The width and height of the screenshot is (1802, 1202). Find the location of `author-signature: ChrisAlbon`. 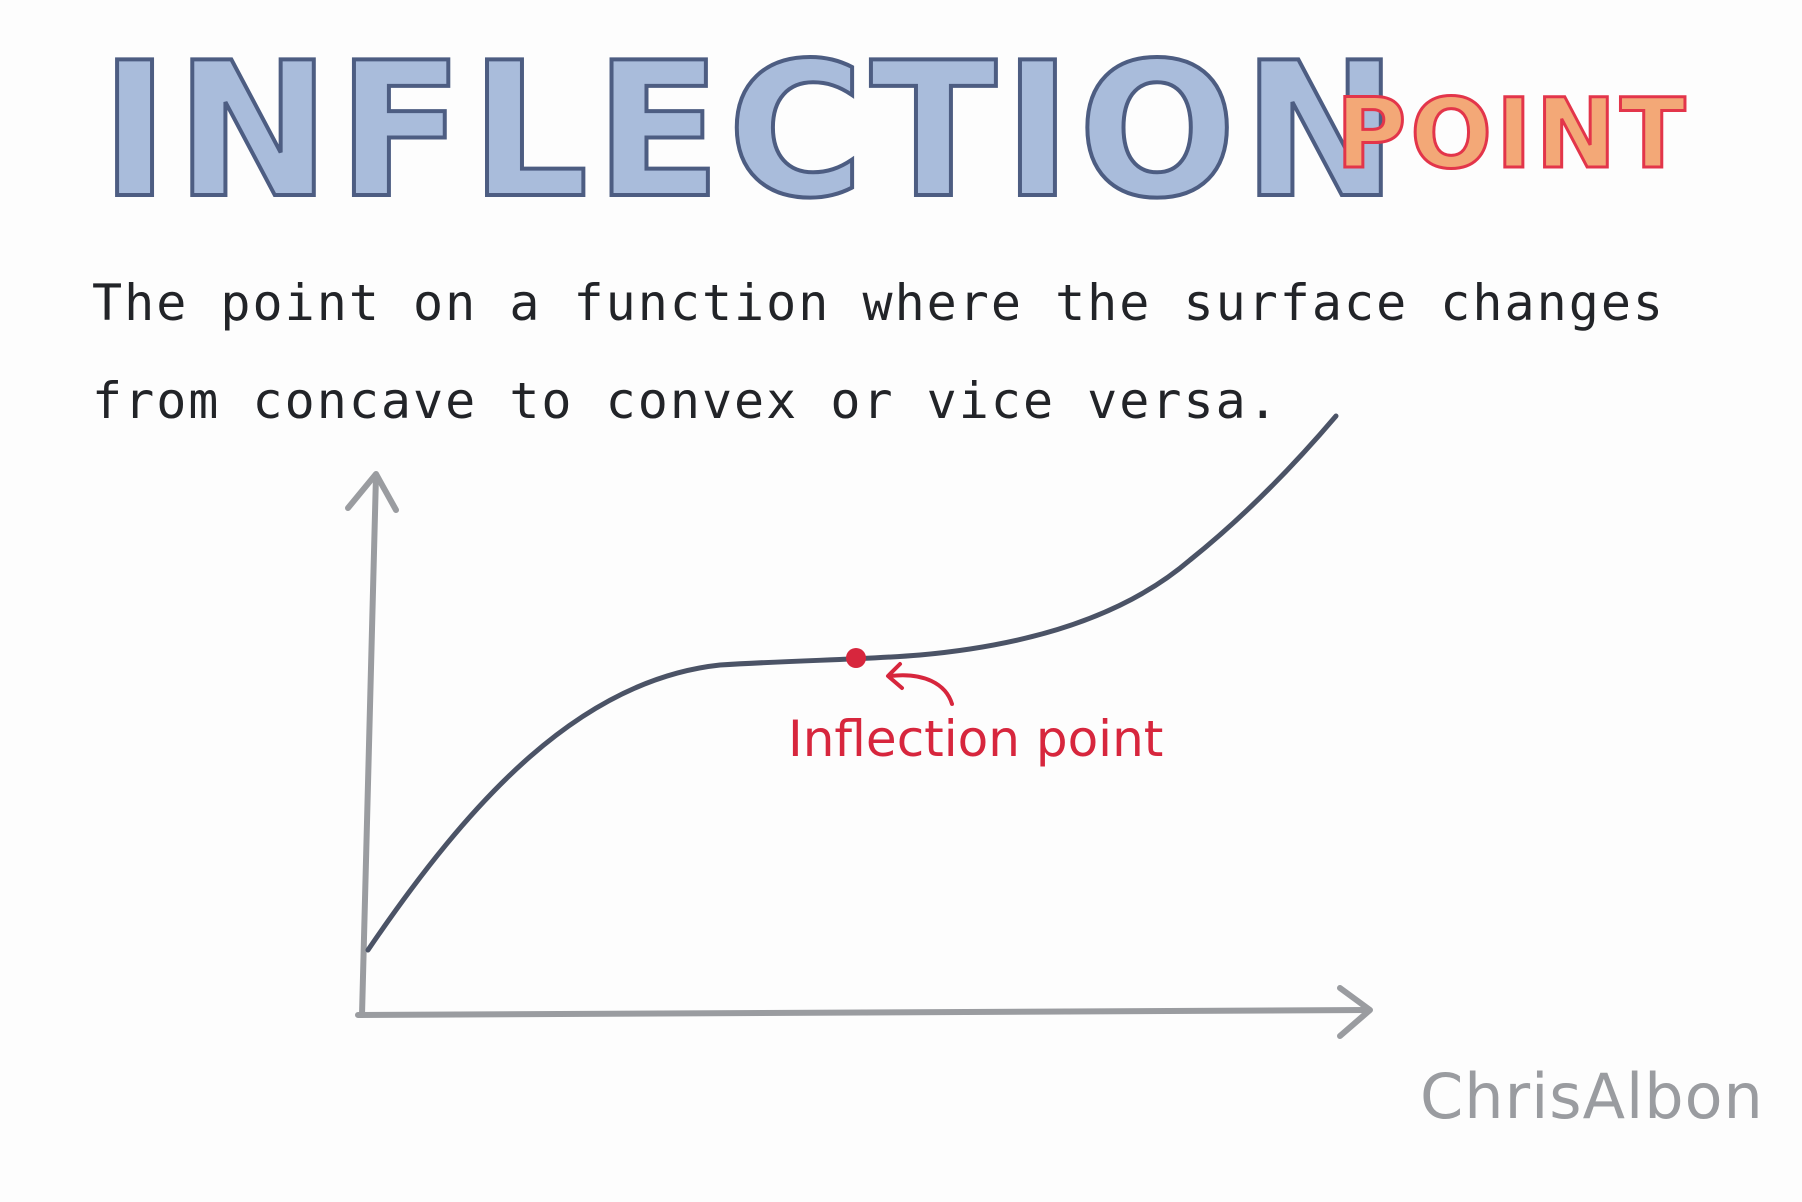

author-signature: ChrisAlbon is located at coordinates (1592, 1096).